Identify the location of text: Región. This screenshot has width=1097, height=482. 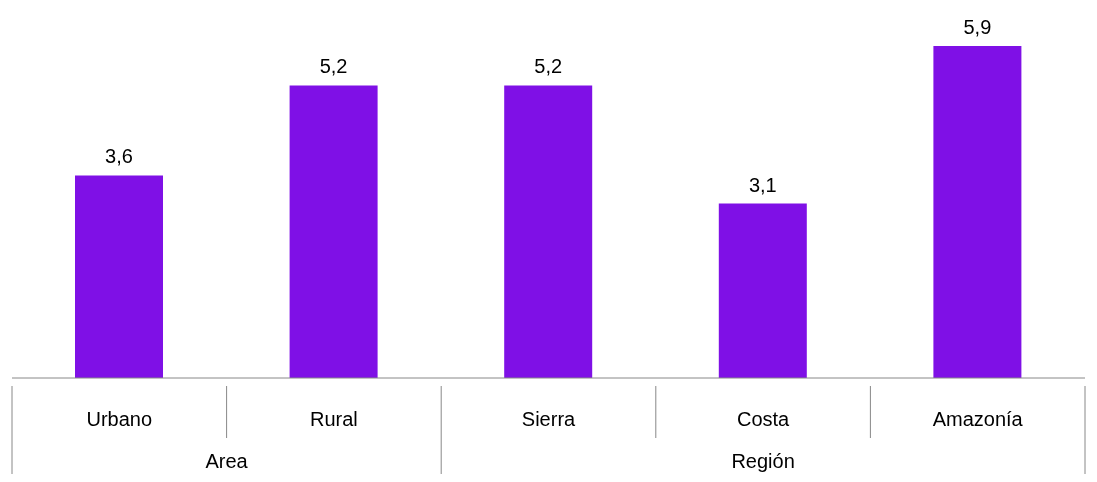
(763, 461).